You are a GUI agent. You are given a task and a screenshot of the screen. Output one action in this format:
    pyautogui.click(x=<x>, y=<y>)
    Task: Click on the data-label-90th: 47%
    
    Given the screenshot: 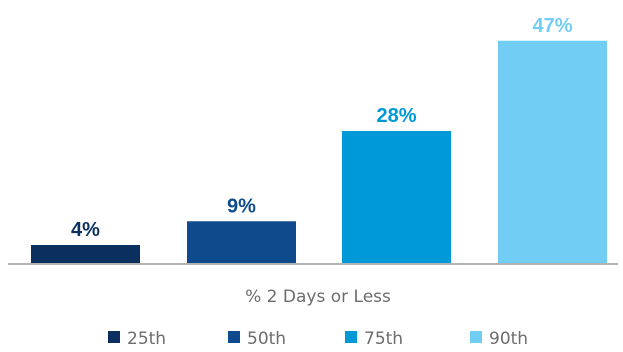 What is the action you would take?
    pyautogui.click(x=552, y=26)
    